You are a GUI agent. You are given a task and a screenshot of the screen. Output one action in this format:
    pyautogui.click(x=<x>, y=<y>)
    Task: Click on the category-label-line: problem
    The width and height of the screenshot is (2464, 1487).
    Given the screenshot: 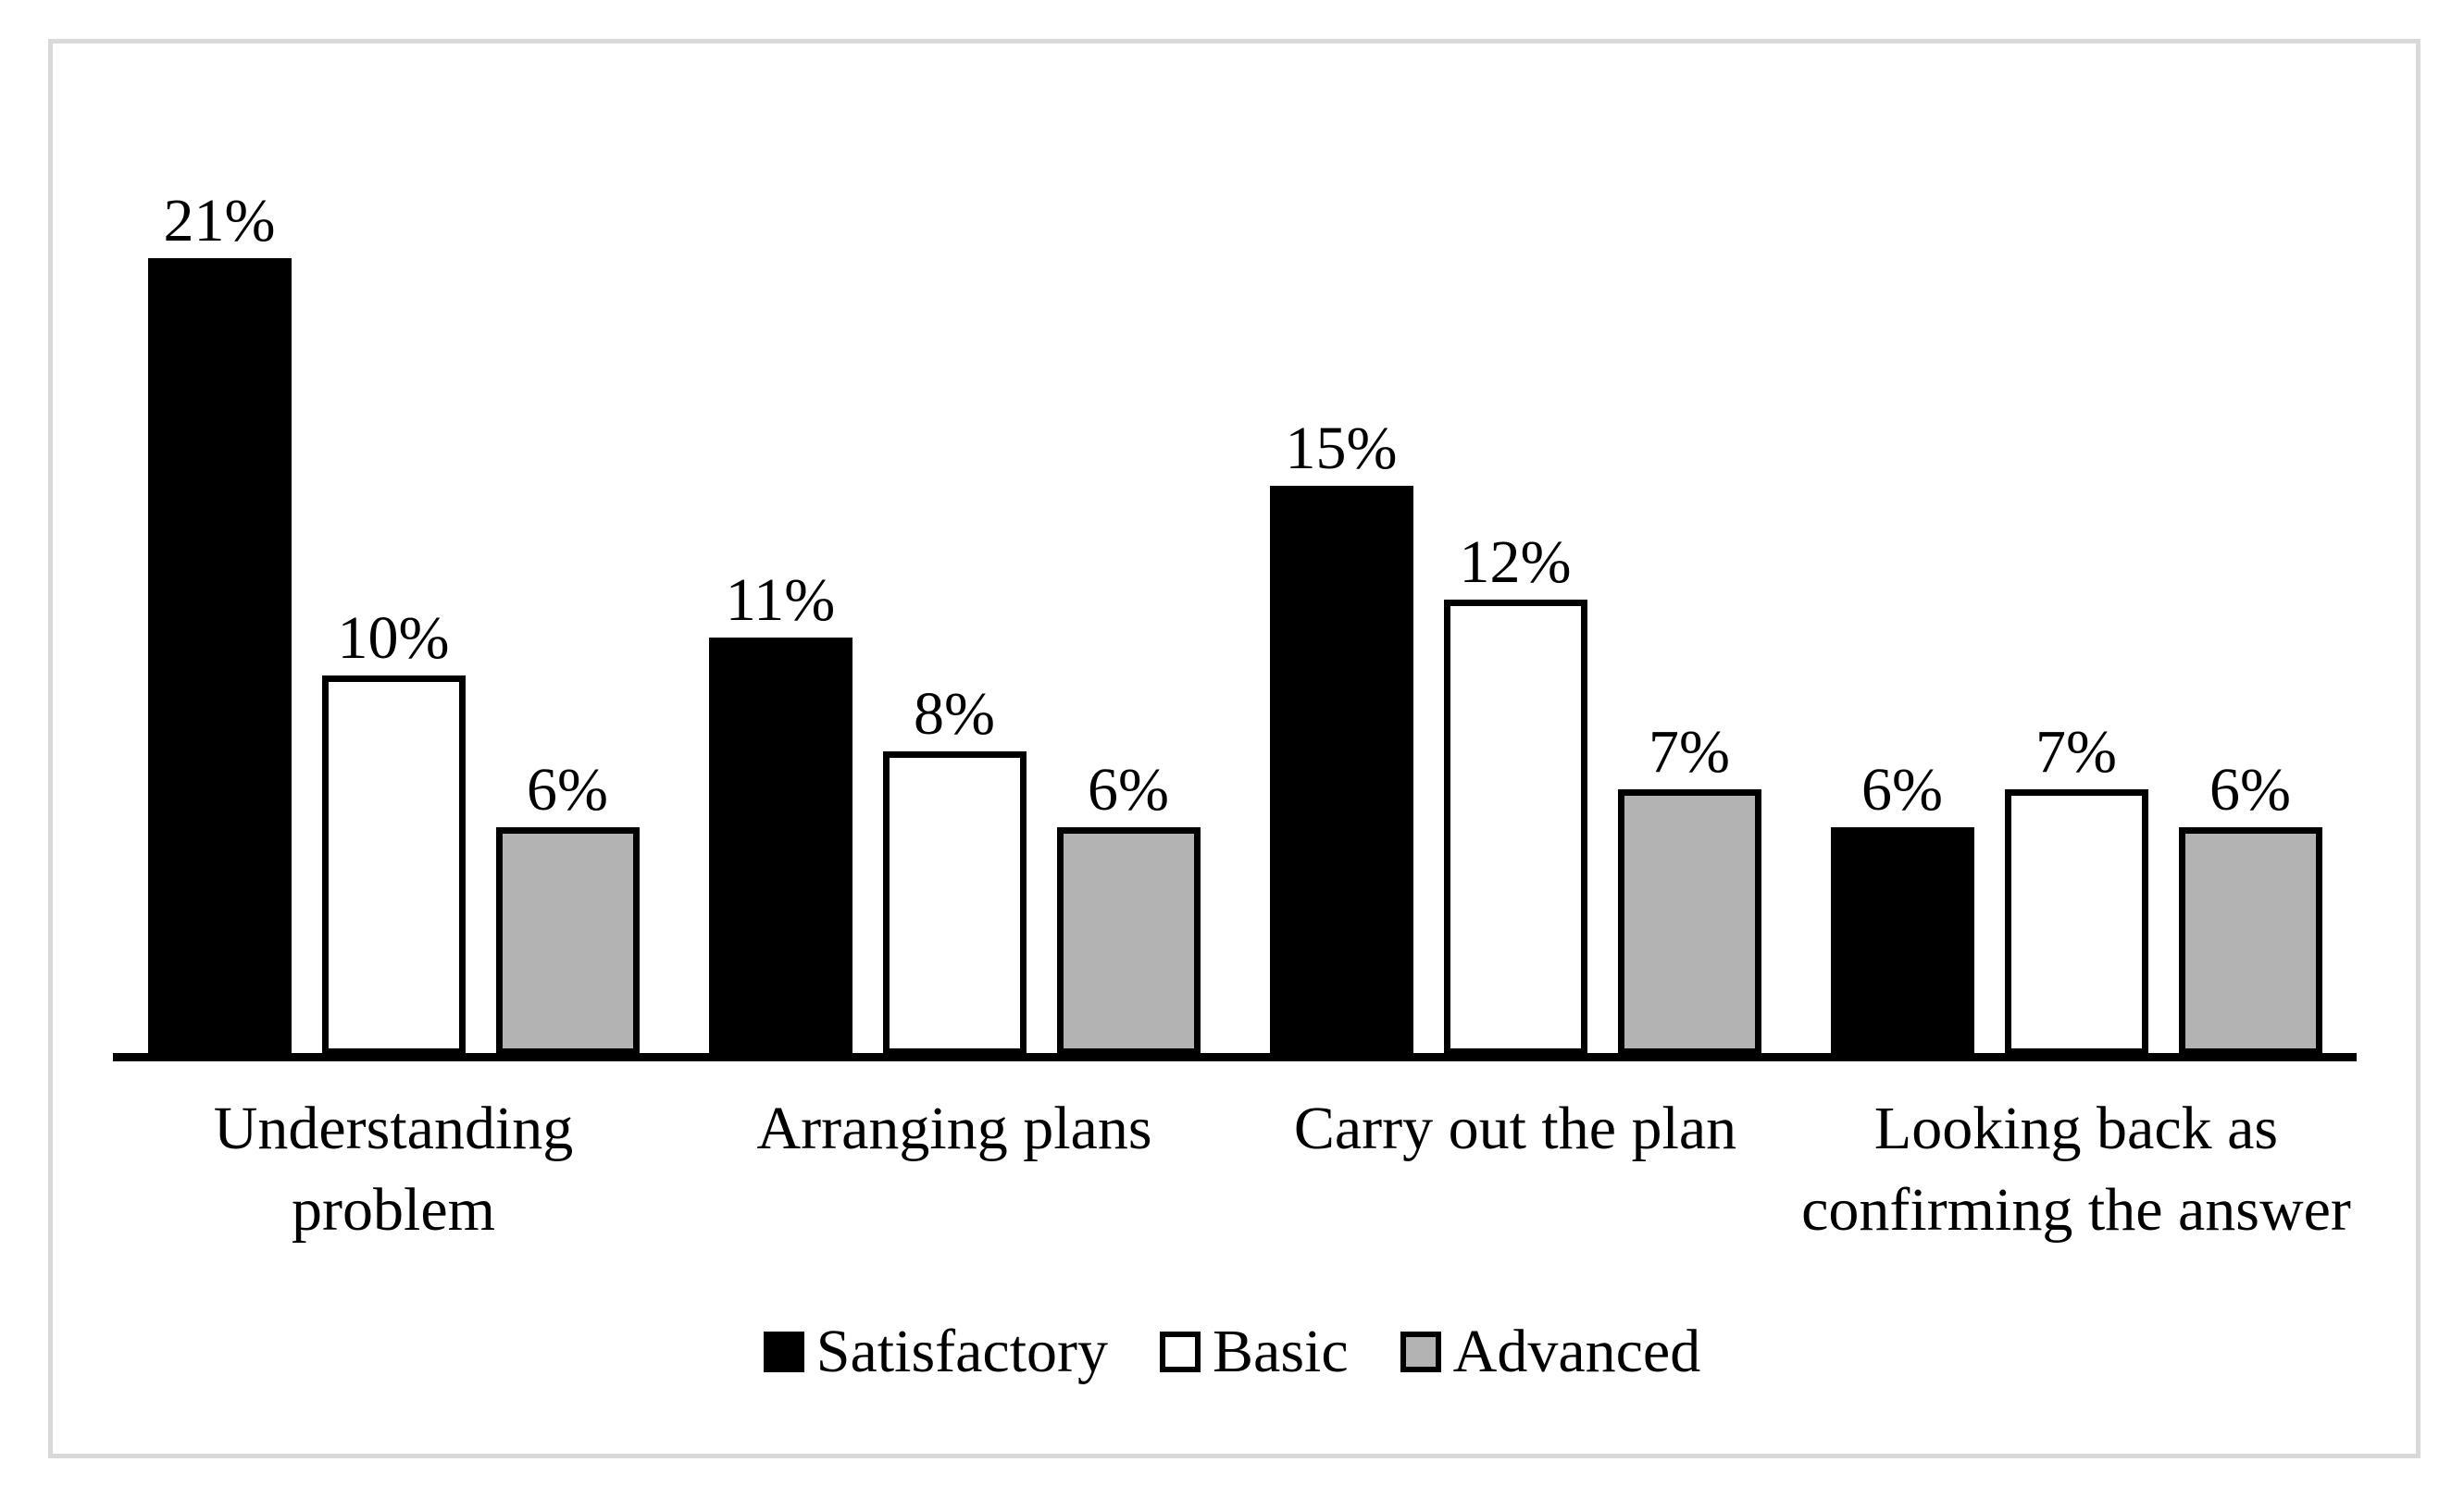 What is the action you would take?
    pyautogui.click(x=393, y=1210)
    